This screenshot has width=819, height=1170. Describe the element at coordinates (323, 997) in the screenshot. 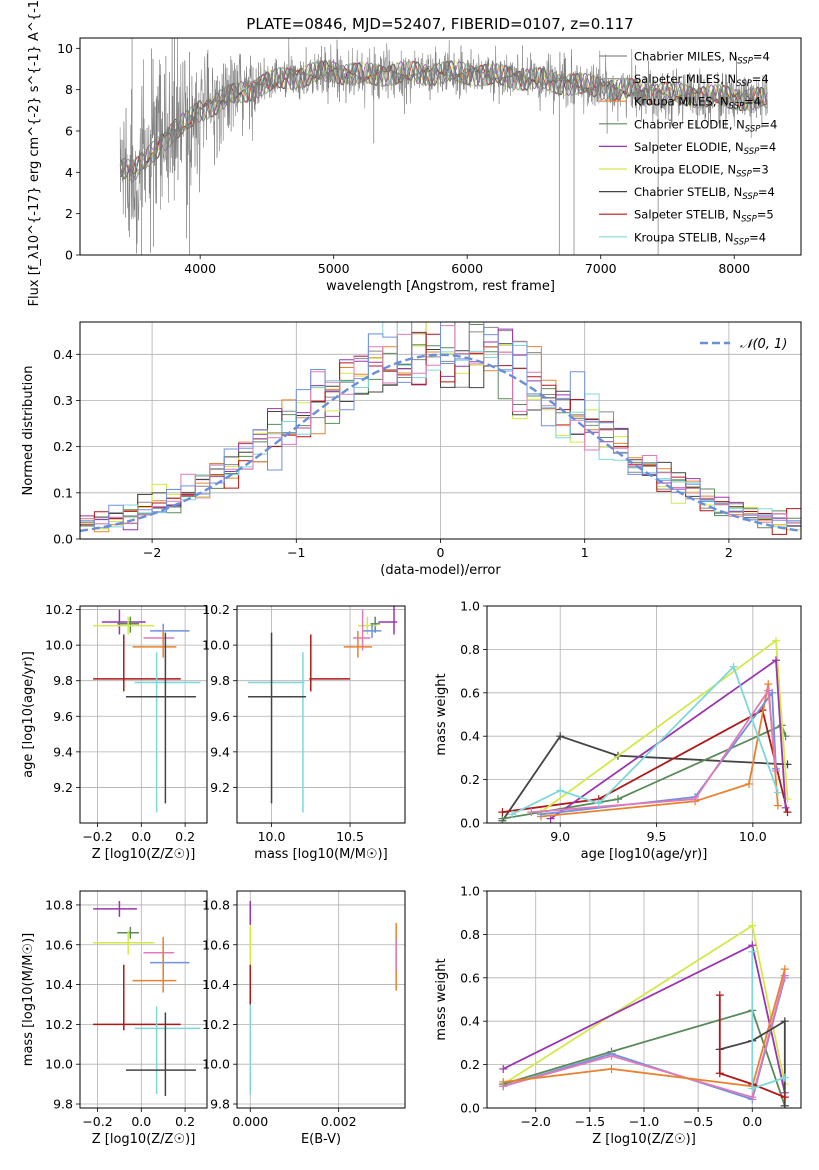

I see `mass_vs_EBV-plot-area` at that location.